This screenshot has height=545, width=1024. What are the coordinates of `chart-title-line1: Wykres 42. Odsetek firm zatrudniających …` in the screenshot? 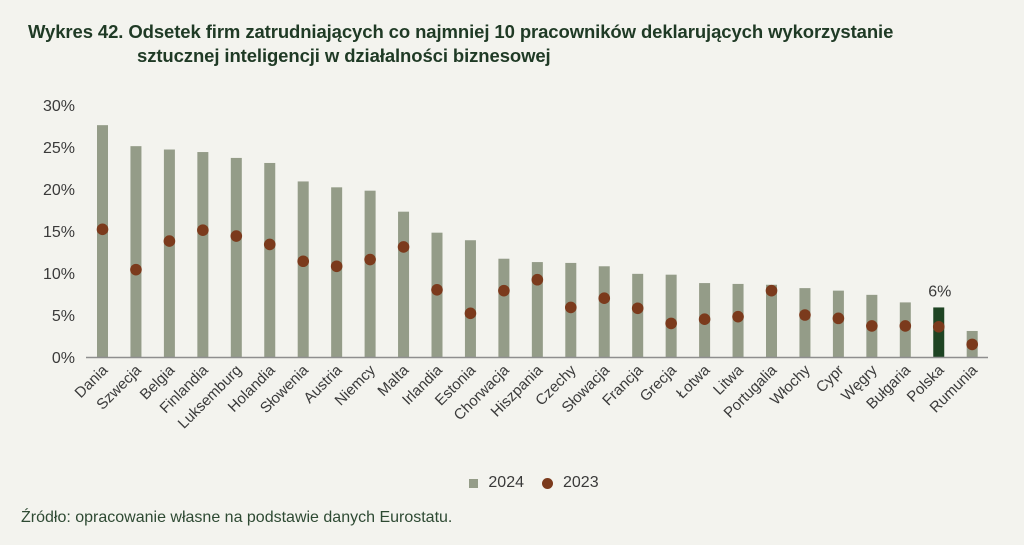 It's located at (461, 31).